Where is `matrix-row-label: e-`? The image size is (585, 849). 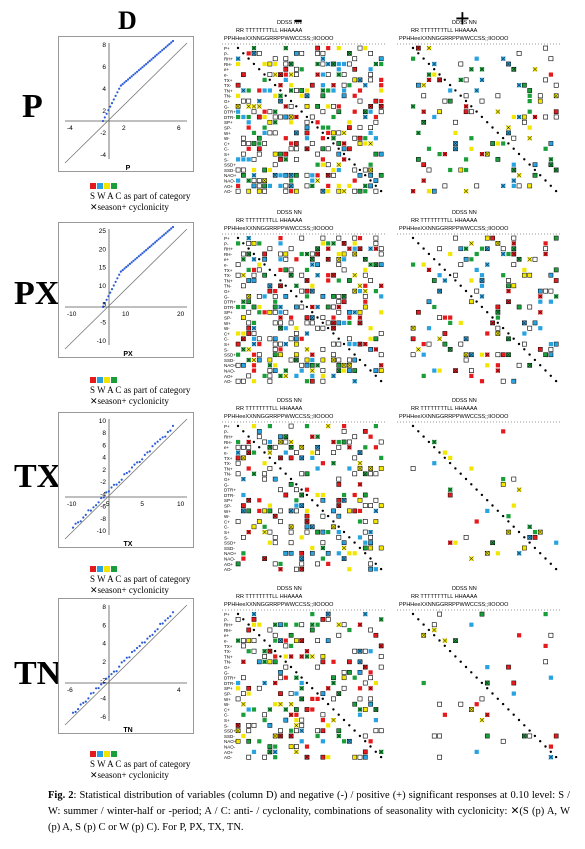 matrix-row-label: e- is located at coordinates (226, 75).